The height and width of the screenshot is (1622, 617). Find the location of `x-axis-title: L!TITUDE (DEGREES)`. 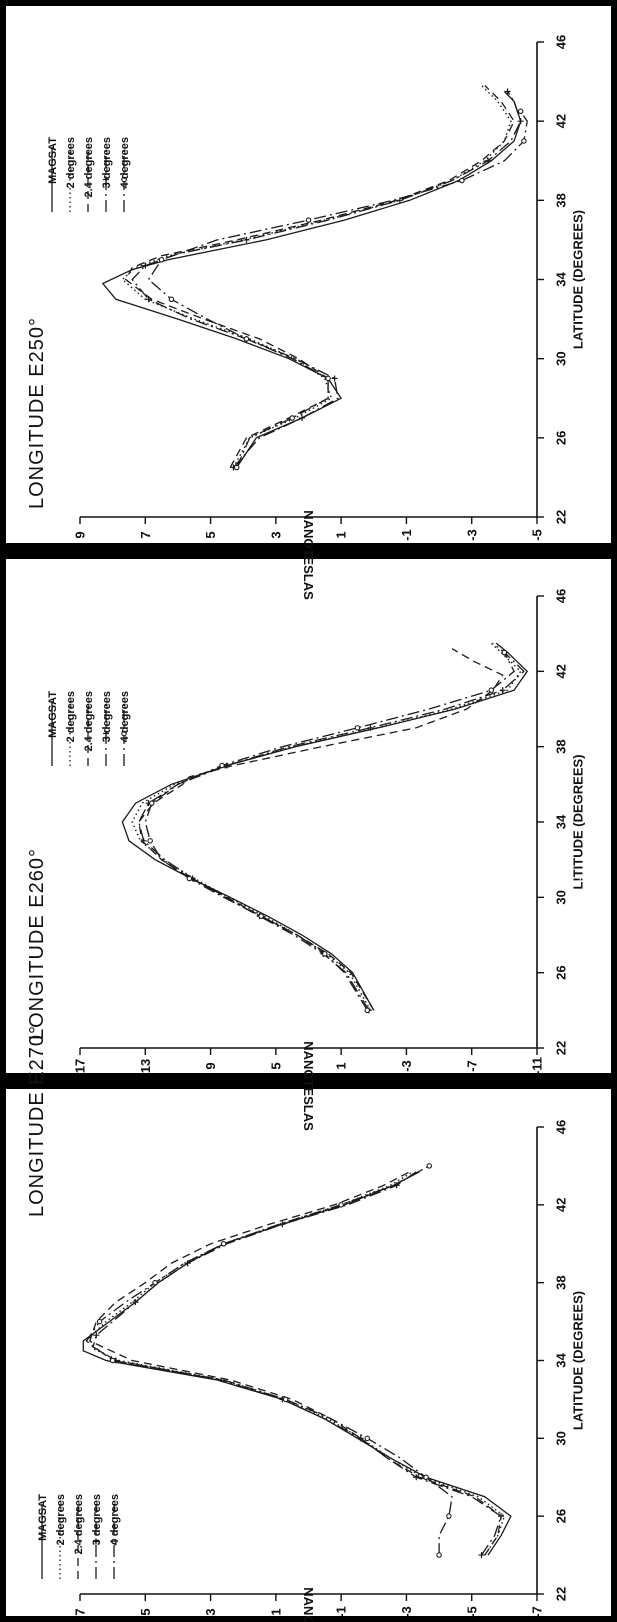

x-axis-title: L!TITUDE (DEGREES) is located at coordinates (578, 821).